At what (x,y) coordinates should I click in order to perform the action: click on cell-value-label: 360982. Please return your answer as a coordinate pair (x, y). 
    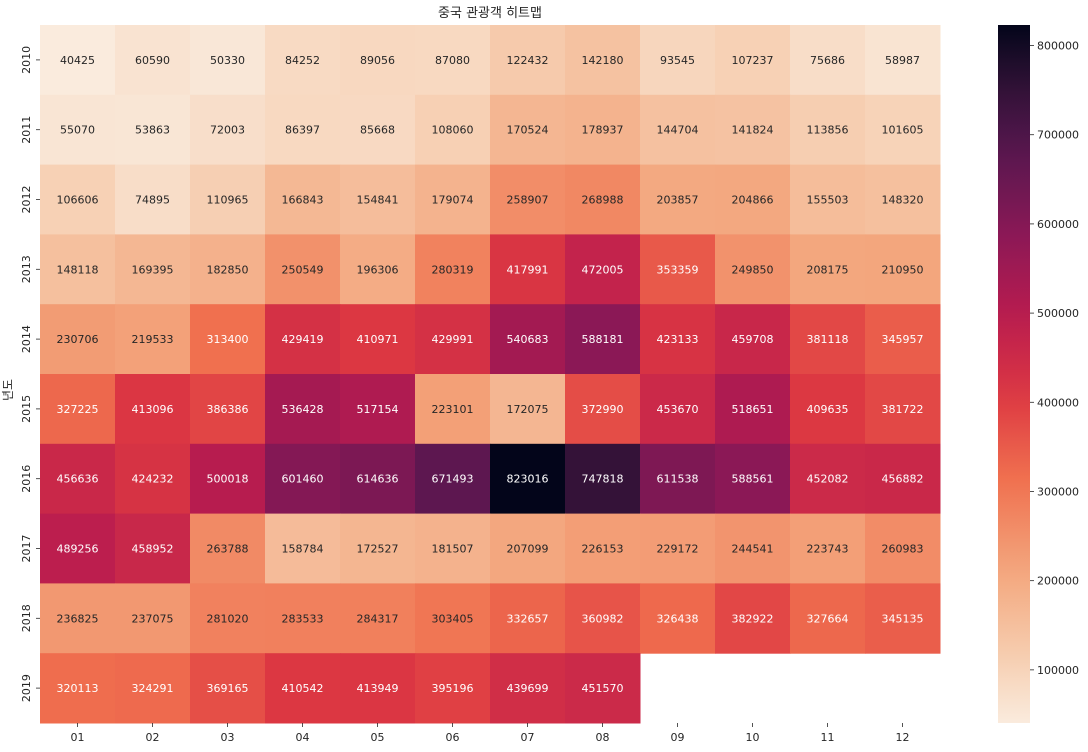
    Looking at the image, I should click on (603, 618).